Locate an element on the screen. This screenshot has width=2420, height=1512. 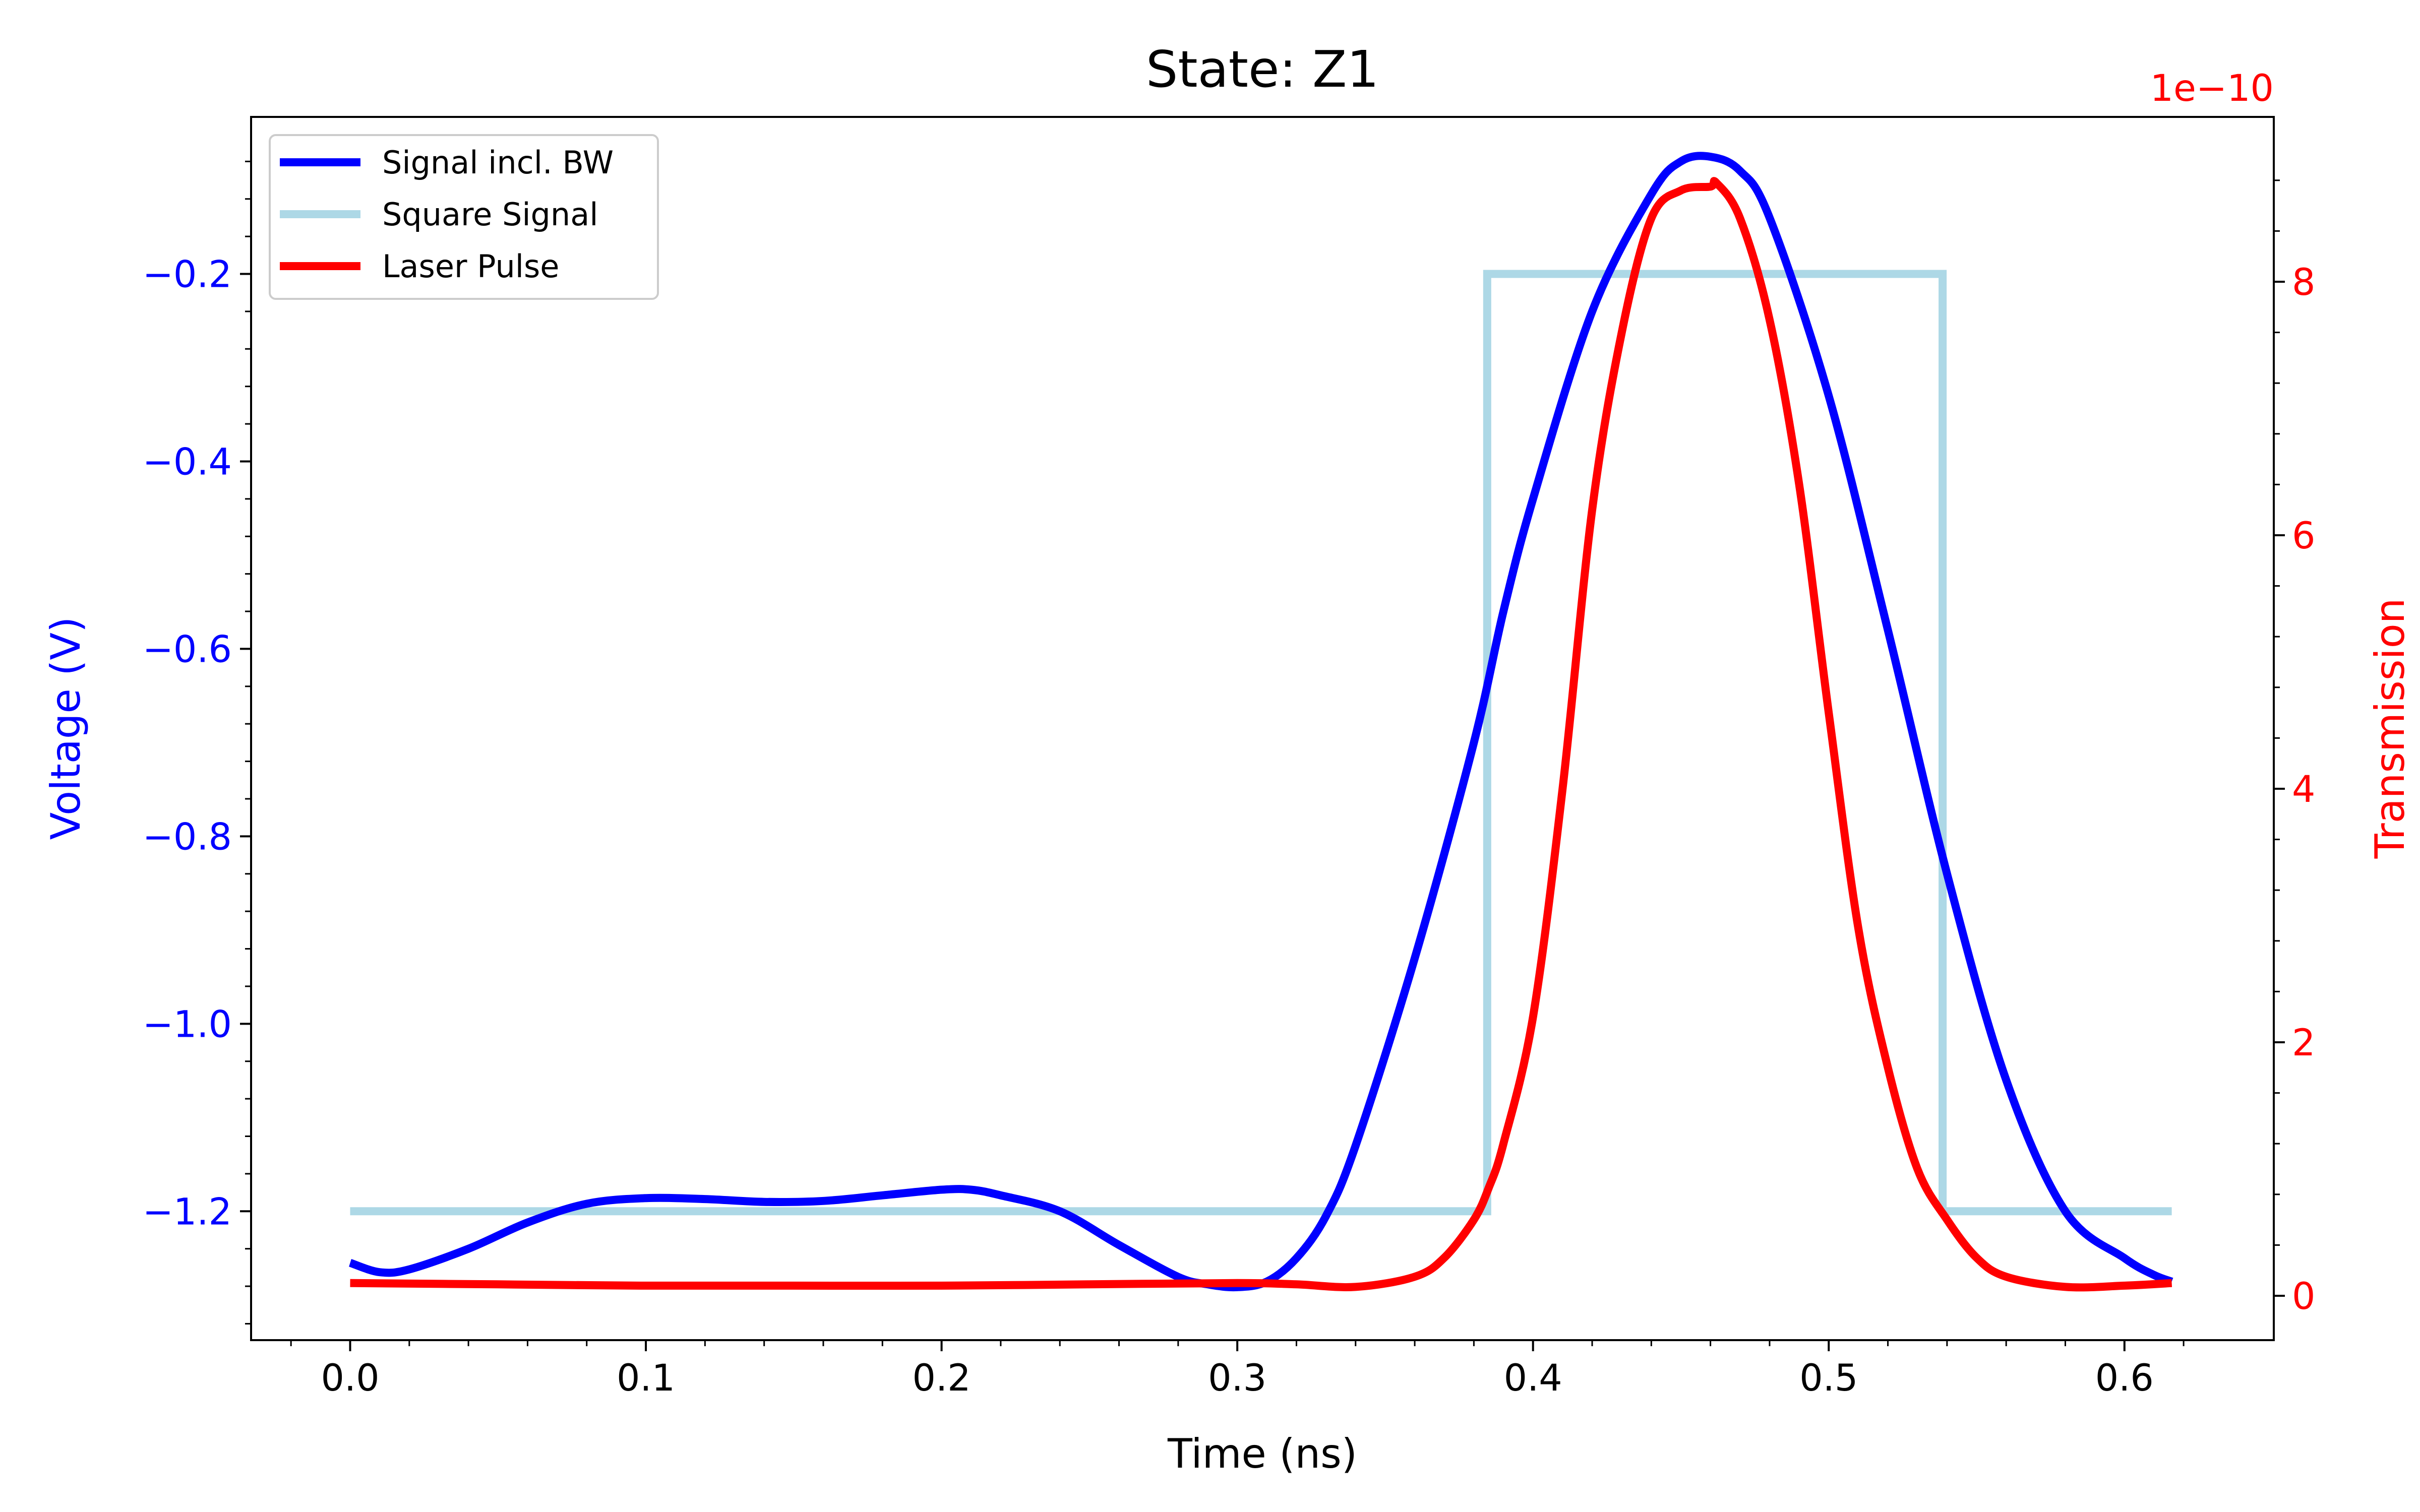
x-tick-label: 0.3 is located at coordinates (1237, 1378).